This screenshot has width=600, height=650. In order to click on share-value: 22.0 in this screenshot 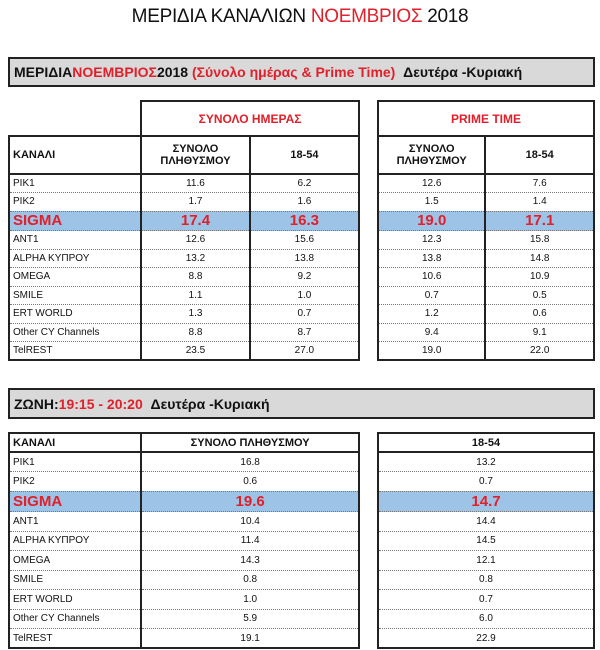, I will do `click(539, 351)`.